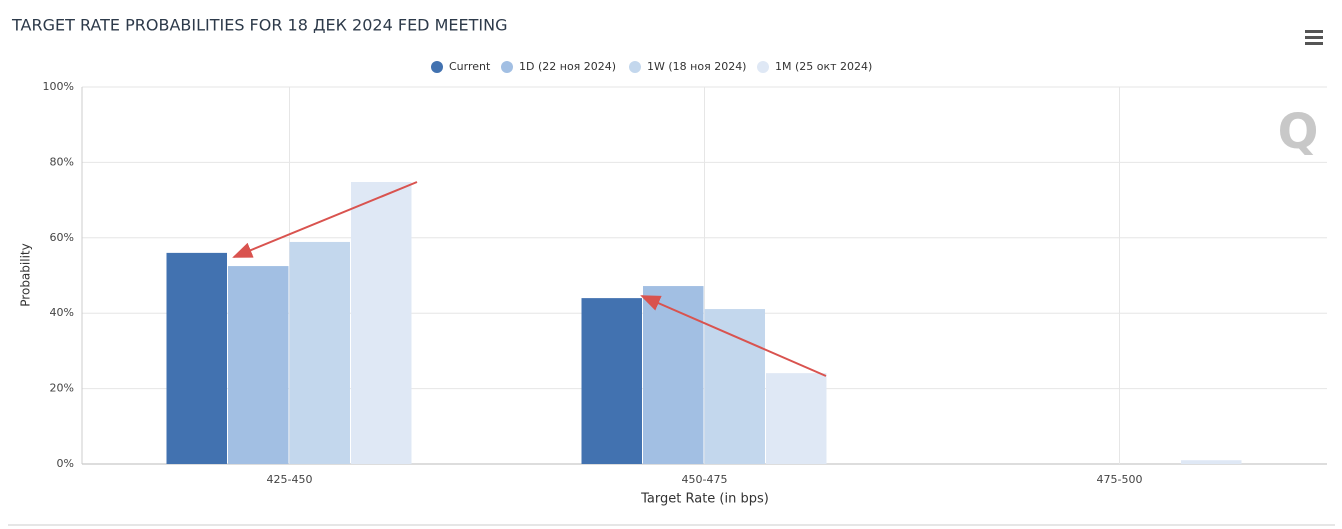  I want to click on legend-label: 1M (25 окт 2024), so click(823, 66).